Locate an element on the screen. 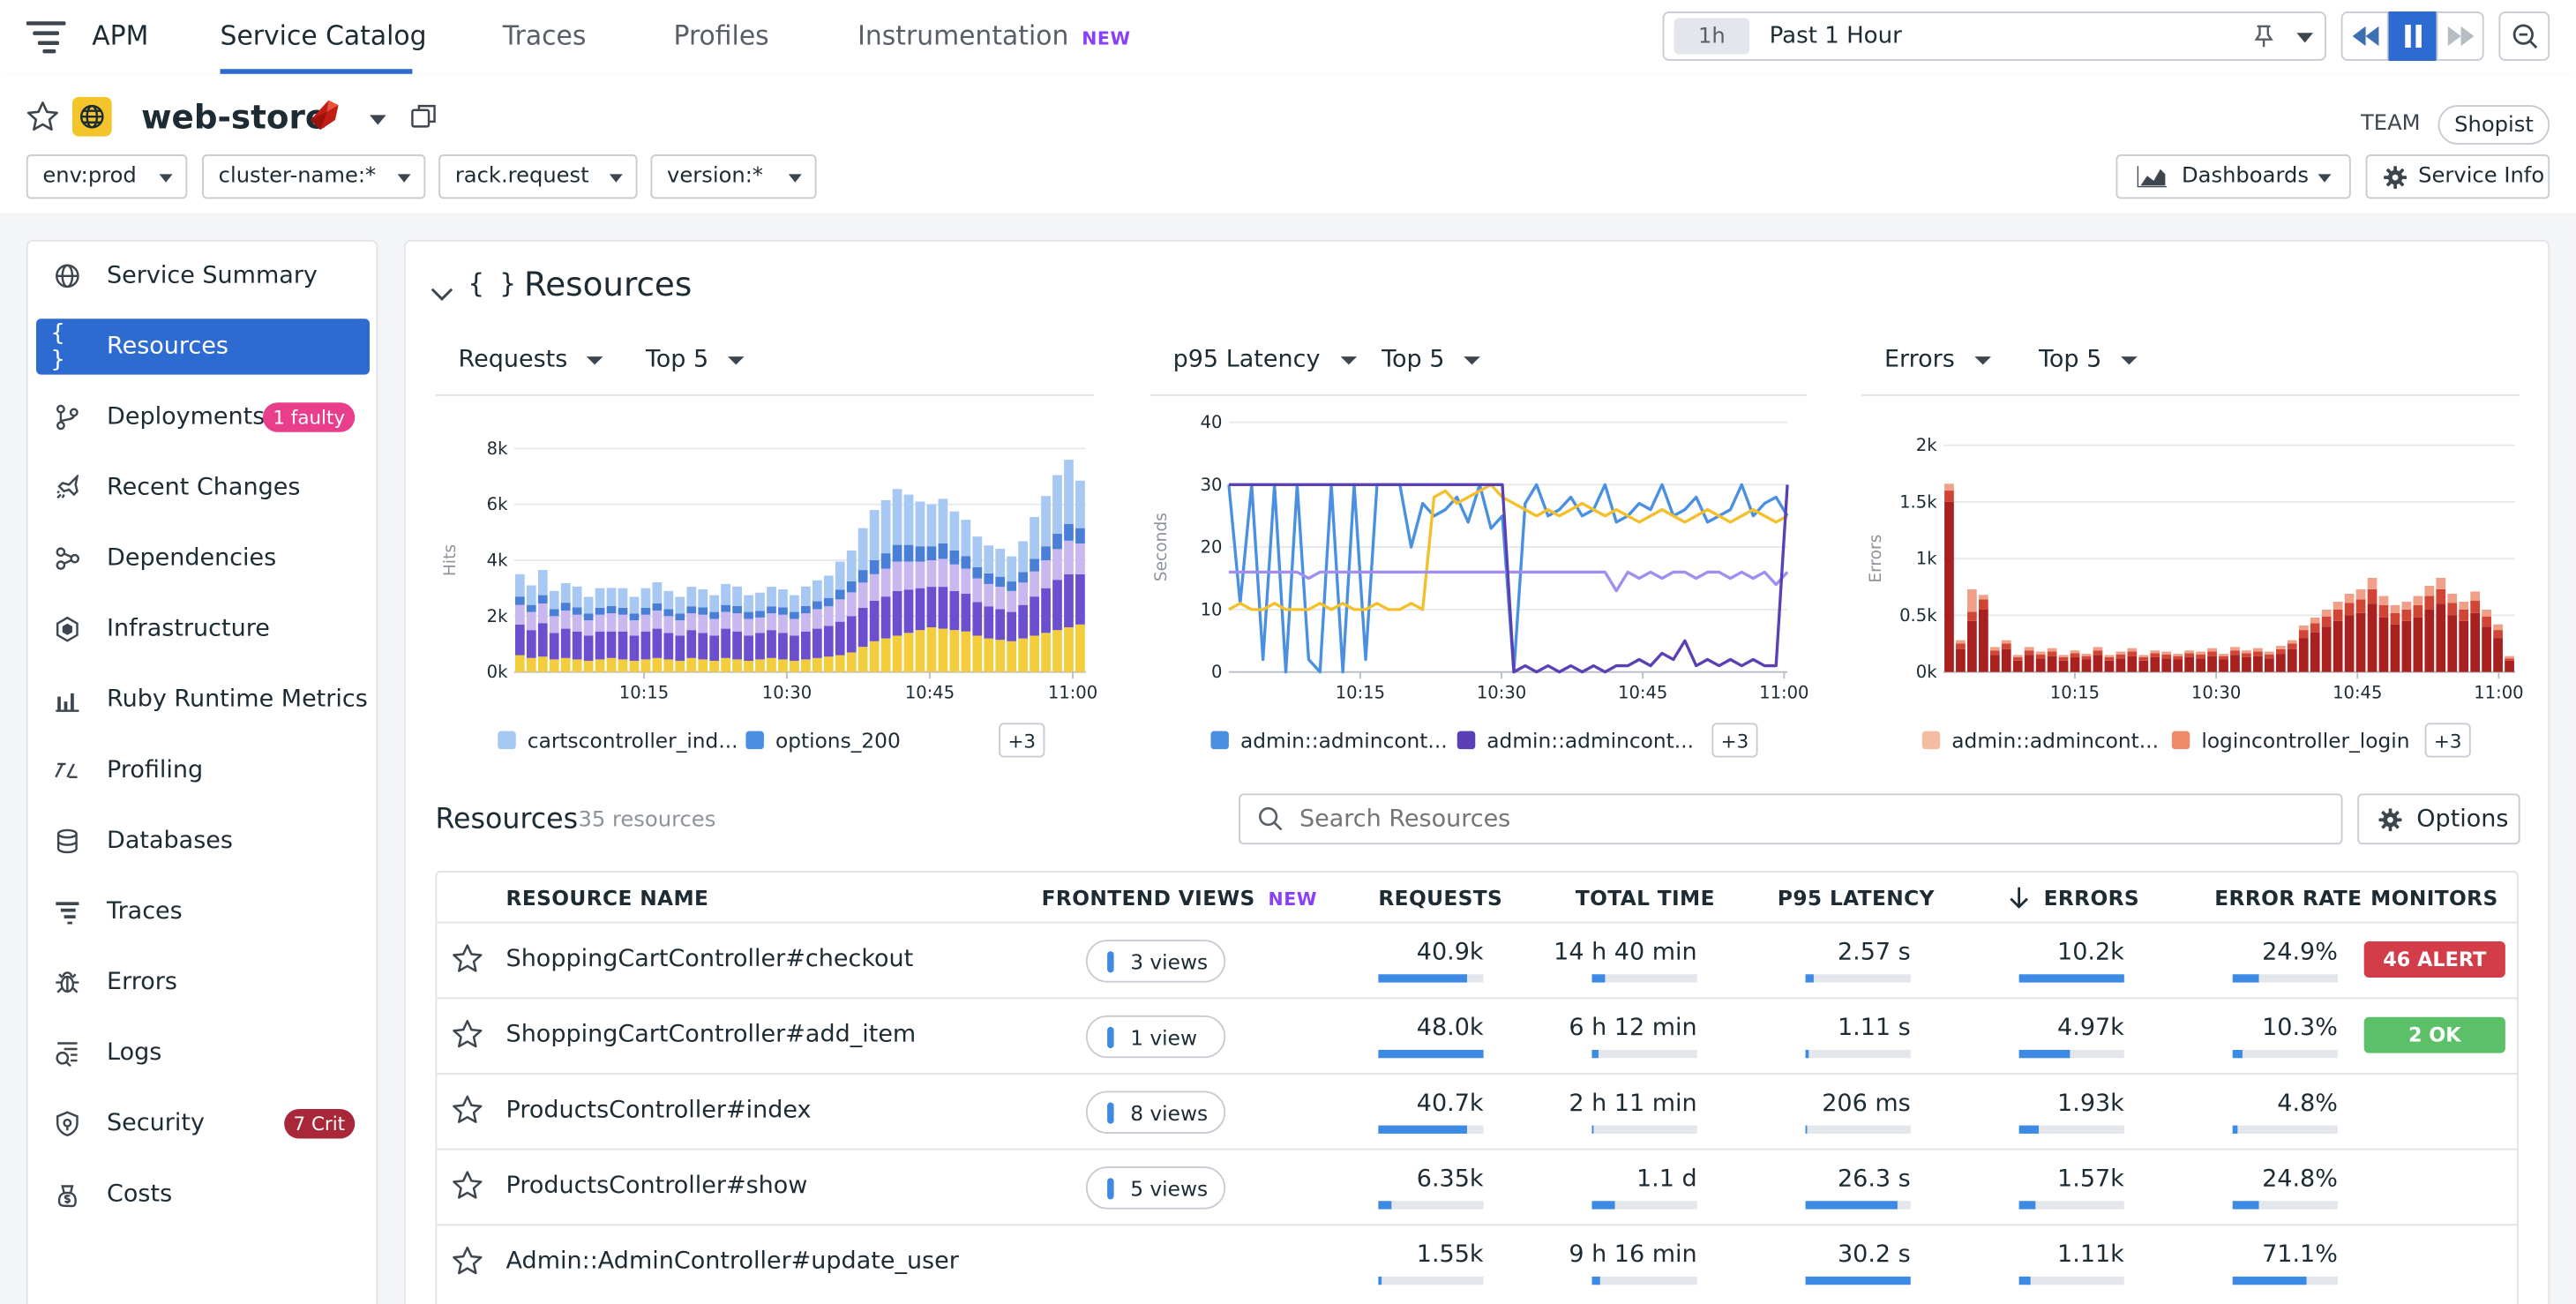 This screenshot has height=1304, width=2576. requests-legend-item: options_200 is located at coordinates (823, 740).